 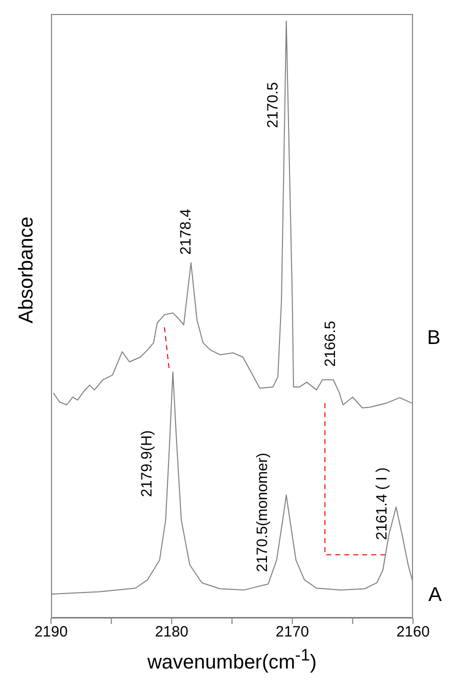 What do you see at coordinates (413, 632) in the screenshot?
I see `x-tick-label: 2160` at bounding box center [413, 632].